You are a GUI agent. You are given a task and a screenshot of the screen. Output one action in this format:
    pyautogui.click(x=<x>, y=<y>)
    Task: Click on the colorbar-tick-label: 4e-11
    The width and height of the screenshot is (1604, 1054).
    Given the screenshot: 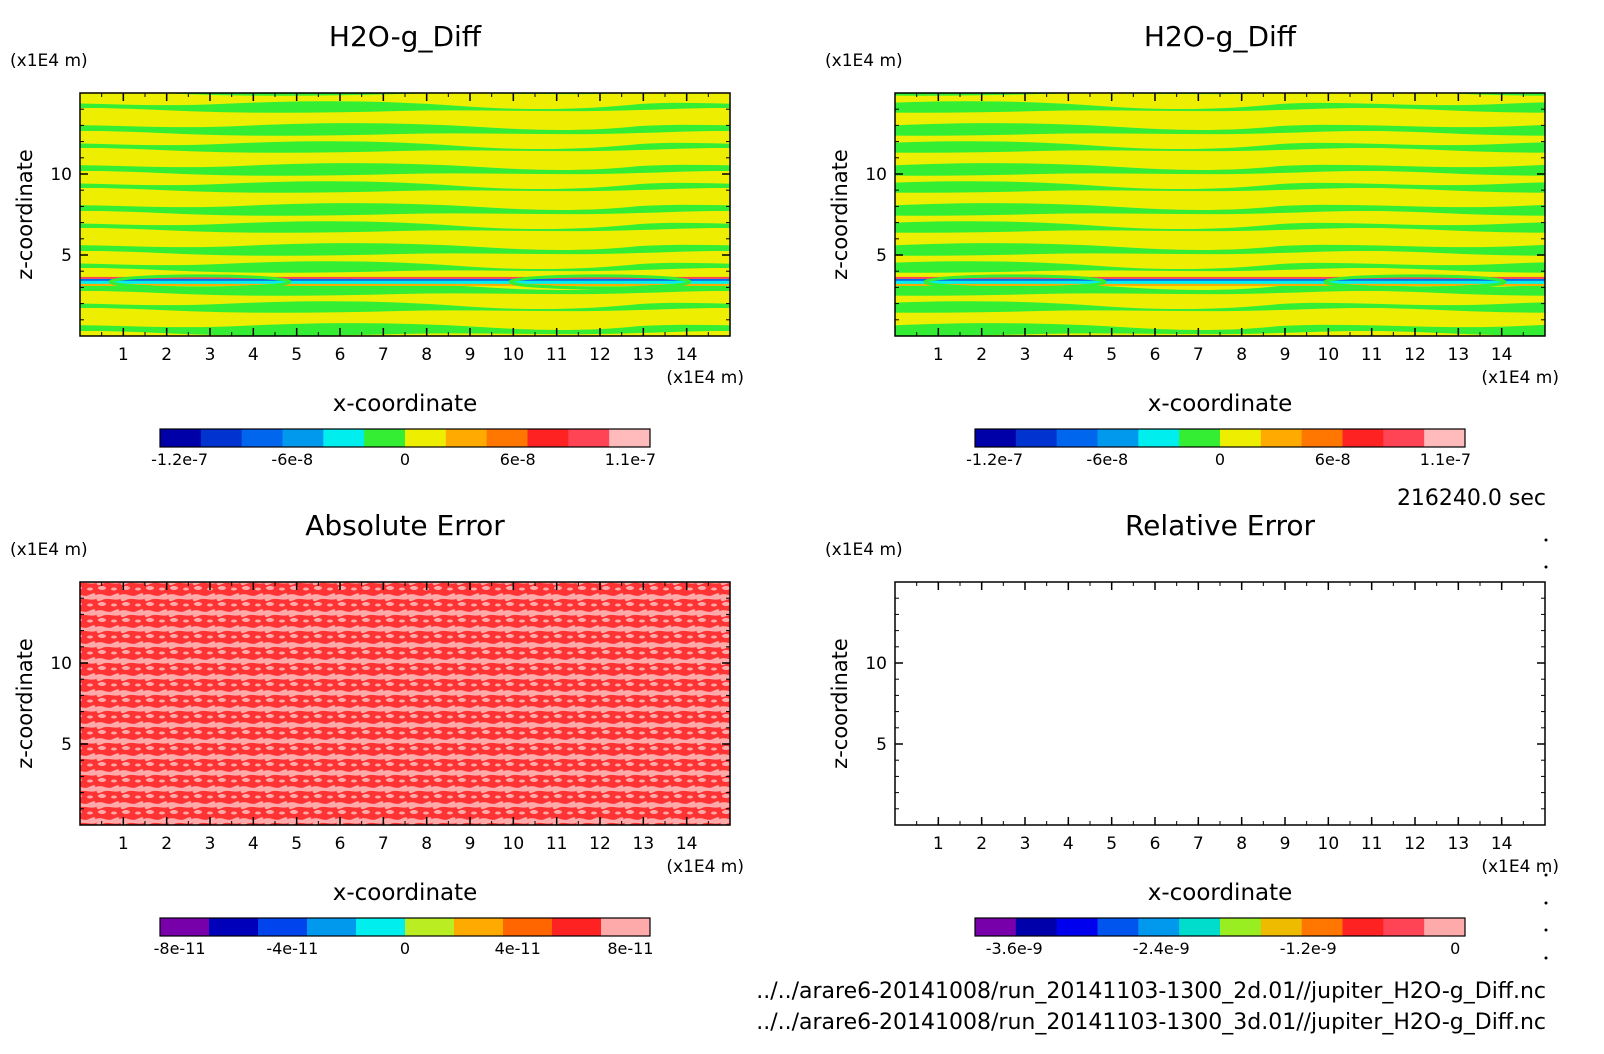 What is the action you would take?
    pyautogui.click(x=518, y=948)
    